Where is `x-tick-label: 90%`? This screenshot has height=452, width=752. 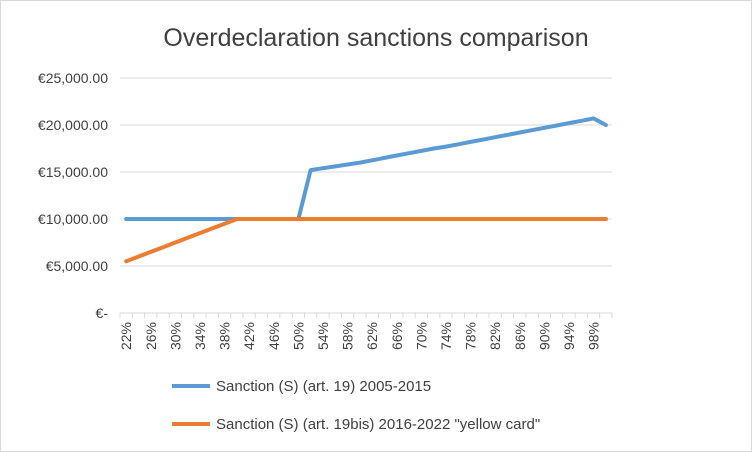
x-tick-label: 90% is located at coordinates (544, 336).